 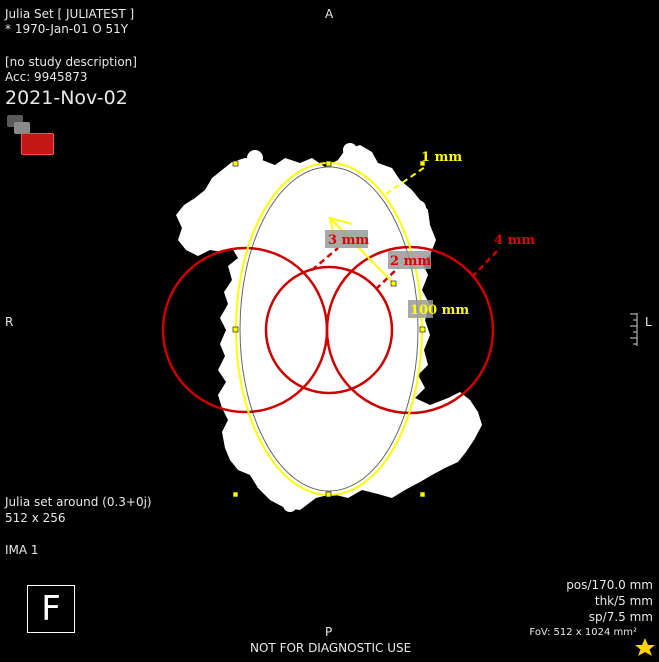 What do you see at coordinates (387, 278) in the screenshot?
I see `leader-line-2mm` at bounding box center [387, 278].